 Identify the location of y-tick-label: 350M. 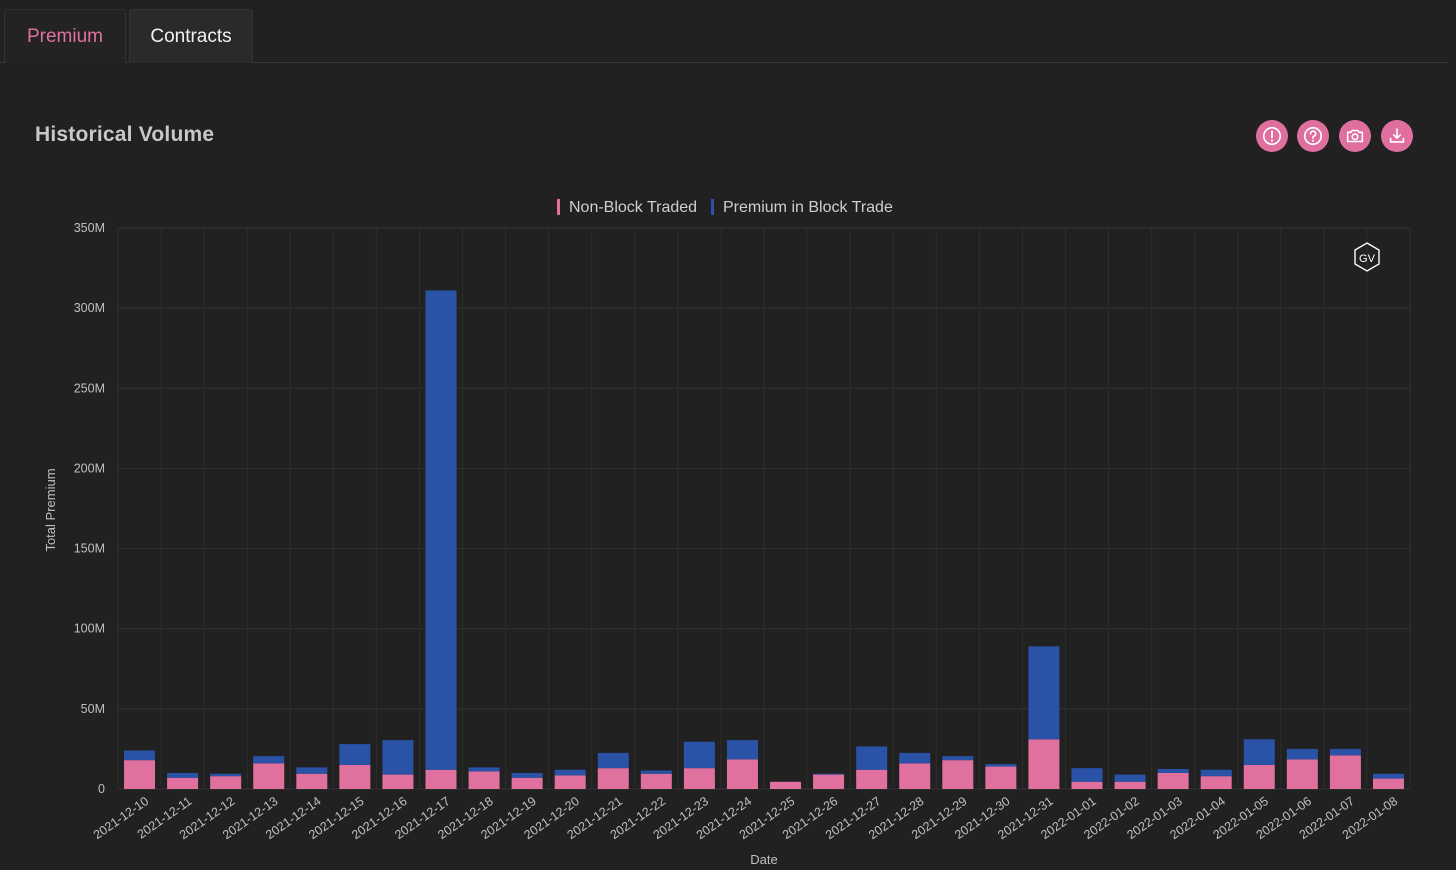
(89, 228).